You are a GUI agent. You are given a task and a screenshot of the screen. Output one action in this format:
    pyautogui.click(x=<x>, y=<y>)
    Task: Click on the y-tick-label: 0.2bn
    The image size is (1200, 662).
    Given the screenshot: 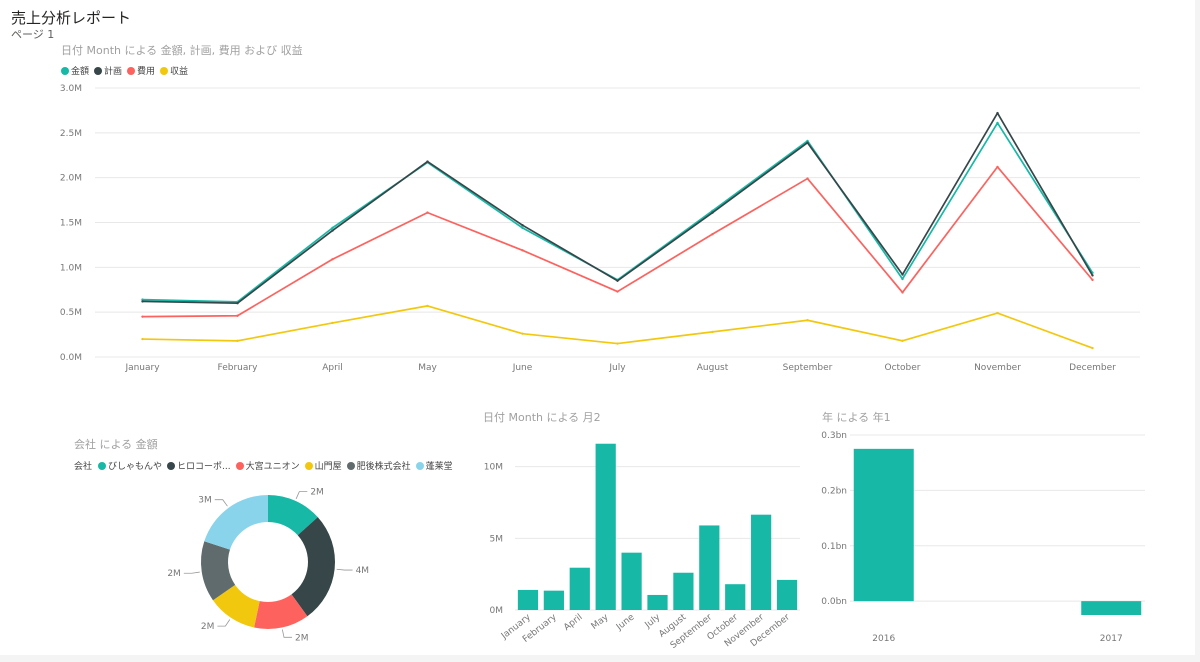 What is the action you would take?
    pyautogui.click(x=834, y=491)
    